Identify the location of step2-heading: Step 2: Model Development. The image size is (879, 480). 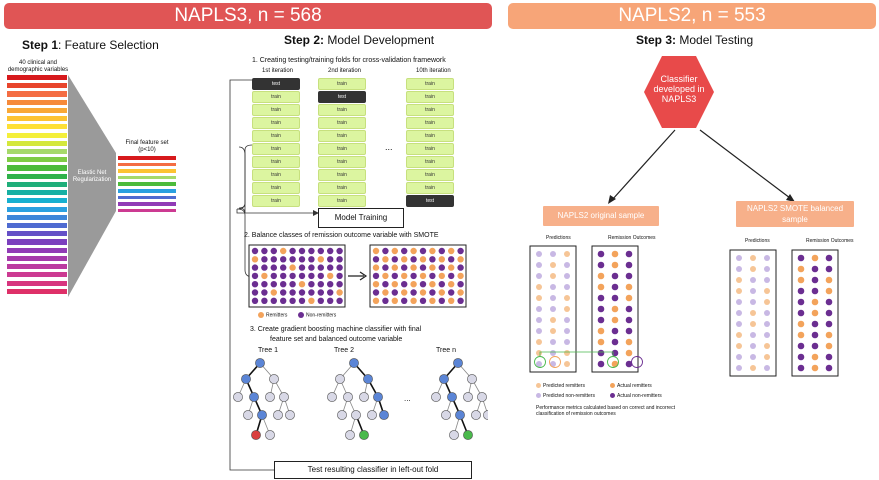
(359, 40).